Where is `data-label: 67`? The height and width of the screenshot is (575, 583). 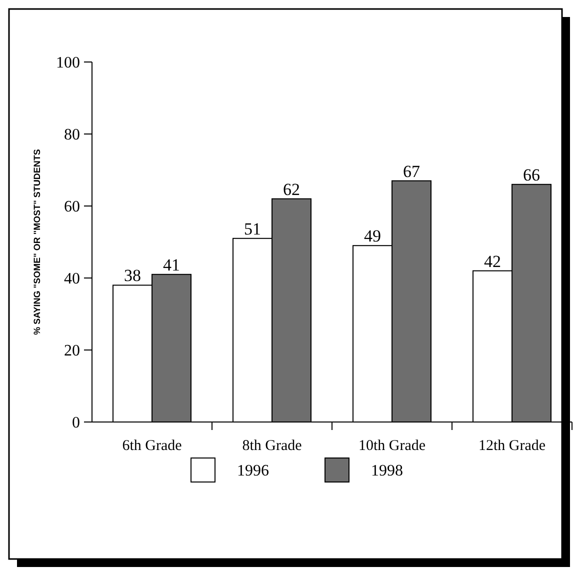 data-label: 67 is located at coordinates (411, 171).